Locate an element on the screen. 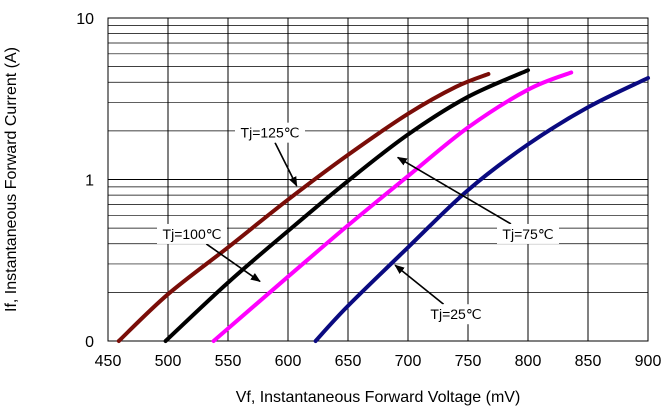  x-tick-label: 700 is located at coordinates (408, 361).